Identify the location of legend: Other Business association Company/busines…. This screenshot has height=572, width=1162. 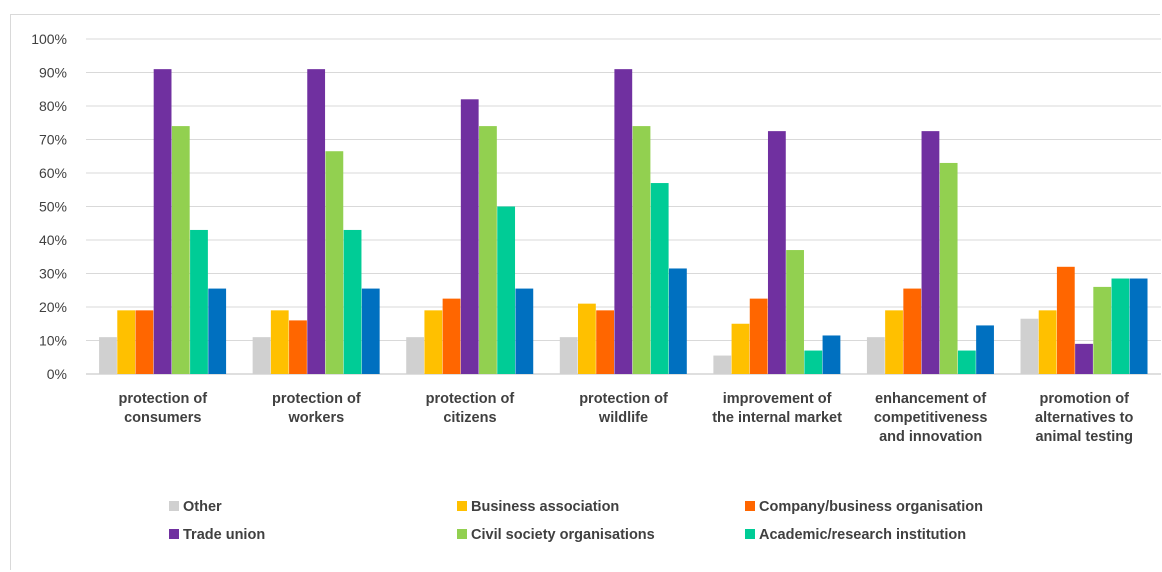
(576, 521).